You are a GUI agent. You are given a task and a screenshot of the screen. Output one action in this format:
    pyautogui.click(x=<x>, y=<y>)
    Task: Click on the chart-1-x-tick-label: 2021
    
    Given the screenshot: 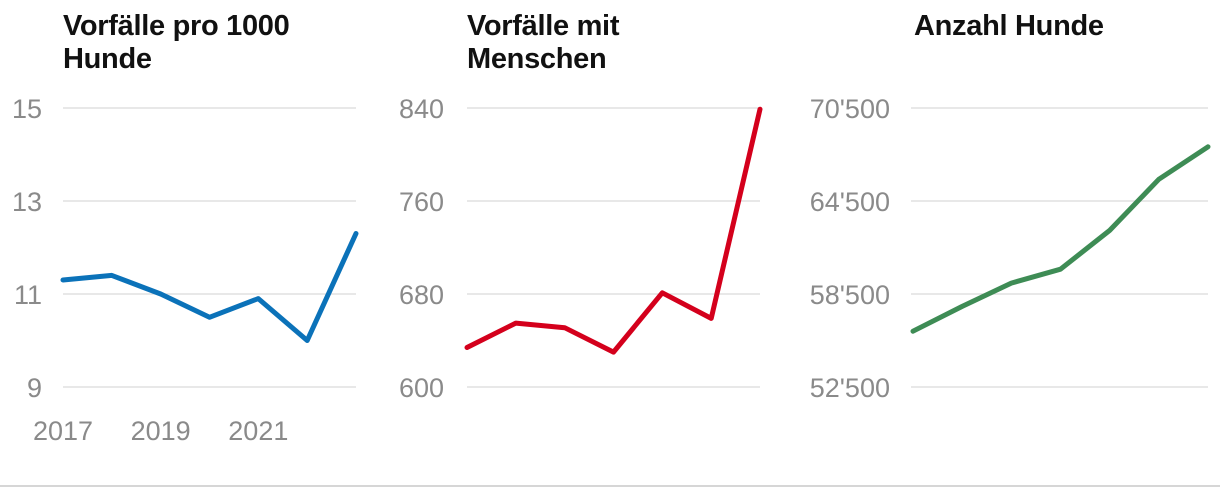 What is the action you would take?
    pyautogui.click(x=258, y=431)
    